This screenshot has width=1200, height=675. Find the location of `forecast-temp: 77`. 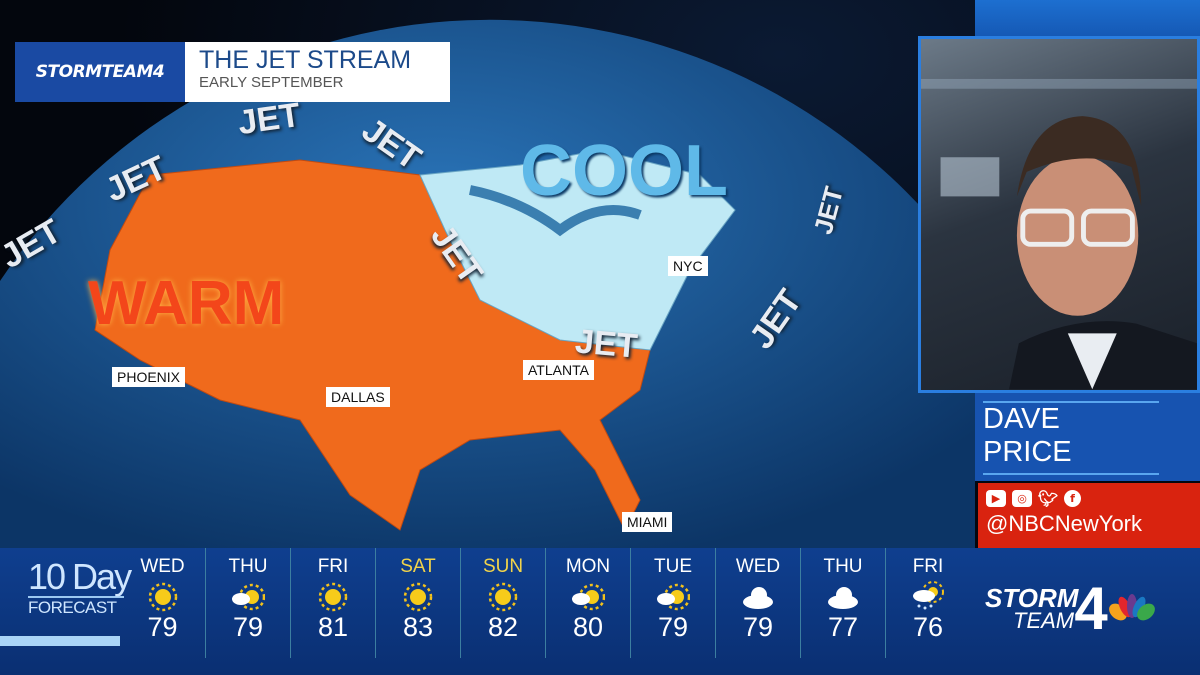

forecast-temp: 77 is located at coordinates (843, 627).